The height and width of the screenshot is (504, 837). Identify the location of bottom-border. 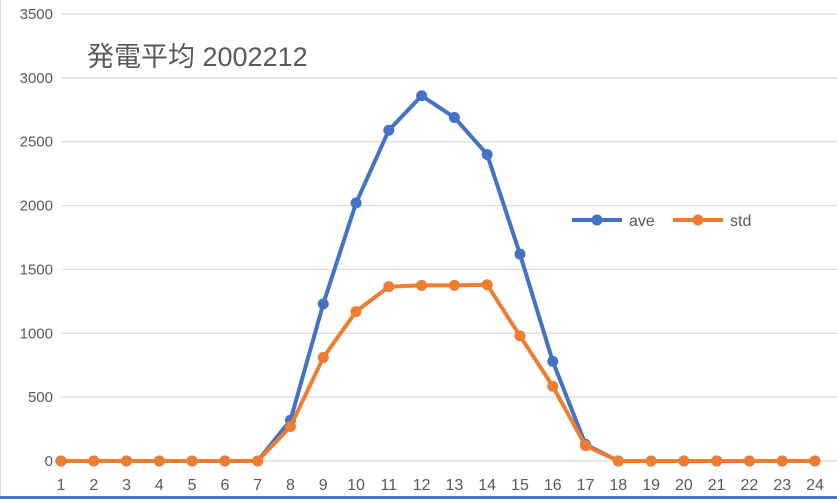
(418, 497).